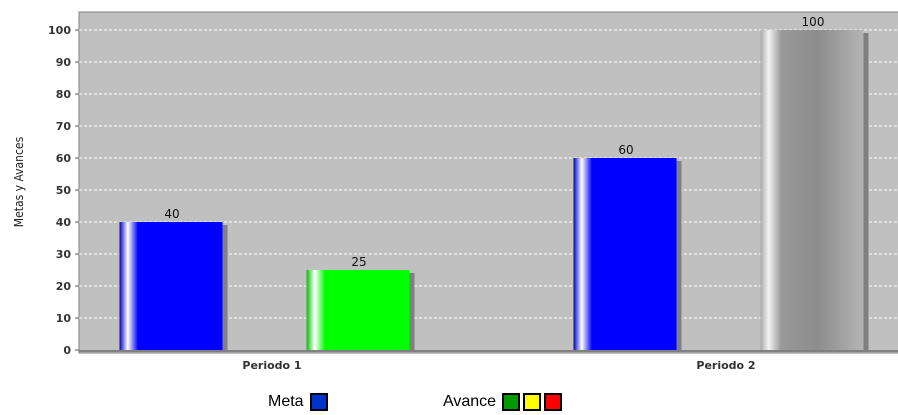 Image resolution: width=898 pixels, height=415 pixels. What do you see at coordinates (271, 365) in the screenshot?
I see `x-category-label: Periodo 1` at bounding box center [271, 365].